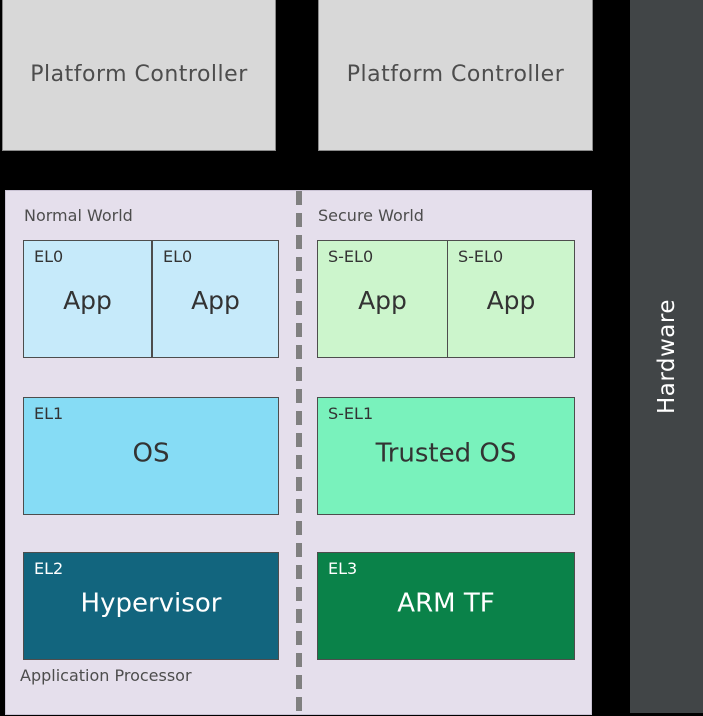  What do you see at coordinates (371, 215) in the screenshot?
I see `secure-world-label: Secure World` at bounding box center [371, 215].